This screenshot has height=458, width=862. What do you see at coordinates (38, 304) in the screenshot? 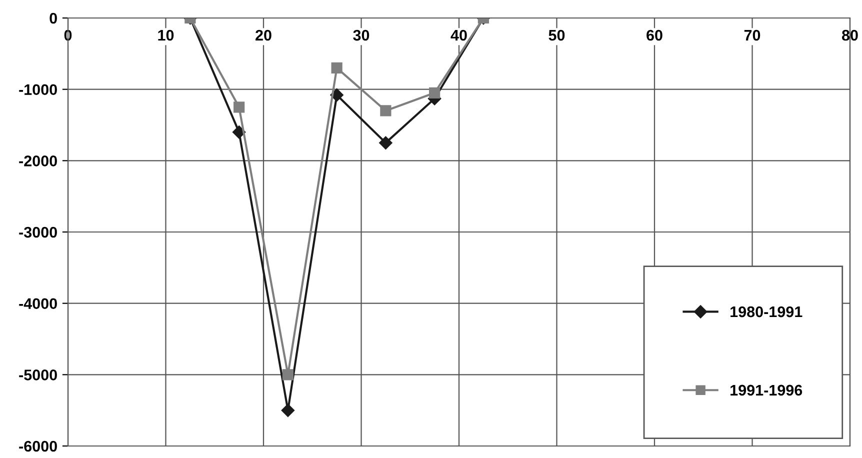
I see `y-tick-label: -4000` at bounding box center [38, 304].